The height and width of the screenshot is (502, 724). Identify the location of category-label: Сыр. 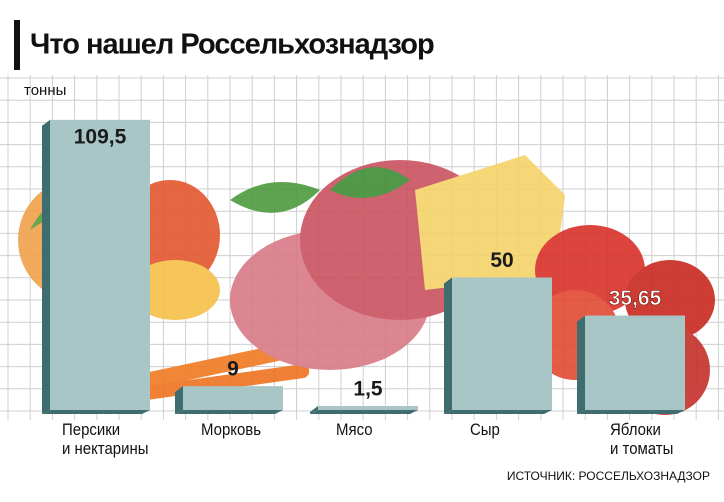
(485, 429).